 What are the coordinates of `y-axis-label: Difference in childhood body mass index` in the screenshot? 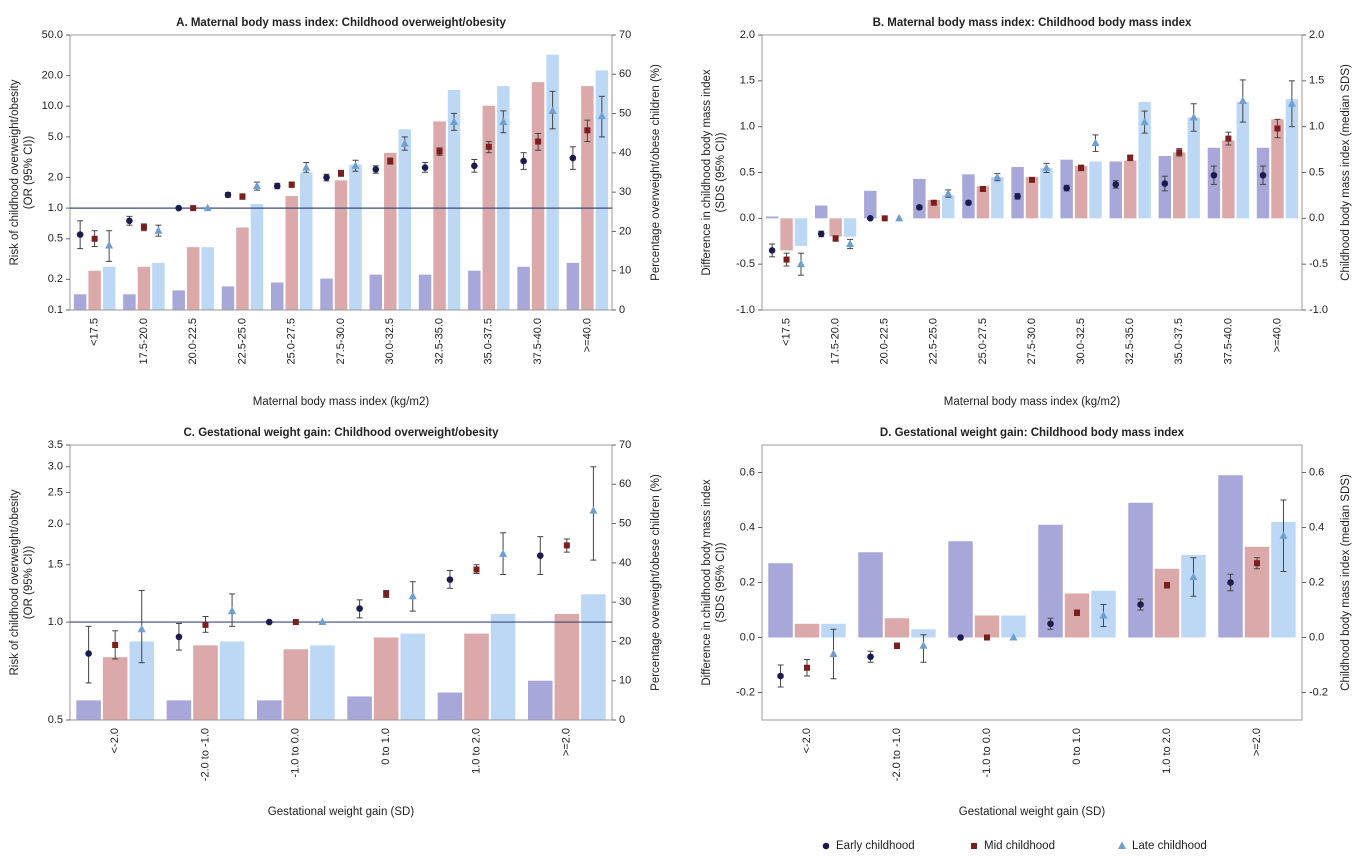 It's located at (707, 582).